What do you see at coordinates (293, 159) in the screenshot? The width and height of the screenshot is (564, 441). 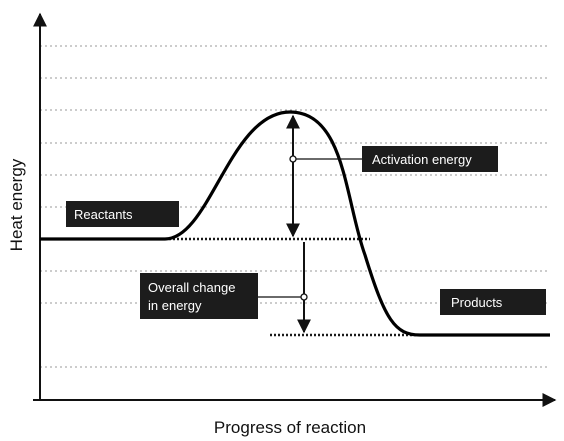 I see `activation-leader-dot` at bounding box center [293, 159].